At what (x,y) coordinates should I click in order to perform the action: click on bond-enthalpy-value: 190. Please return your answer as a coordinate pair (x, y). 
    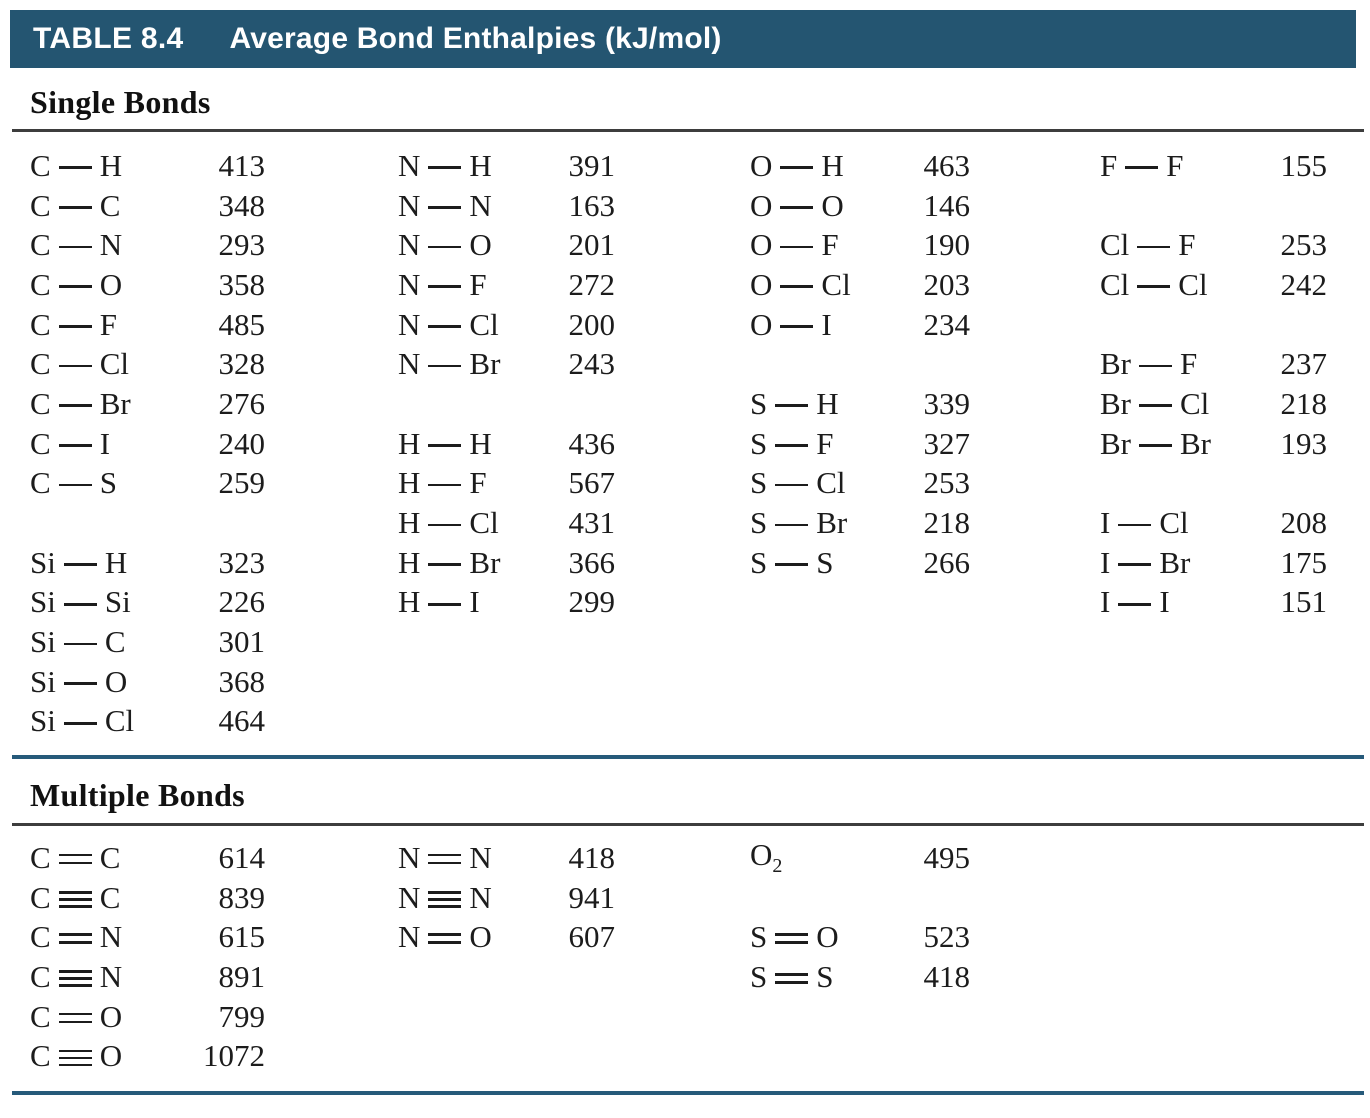
    Looking at the image, I should click on (947, 245).